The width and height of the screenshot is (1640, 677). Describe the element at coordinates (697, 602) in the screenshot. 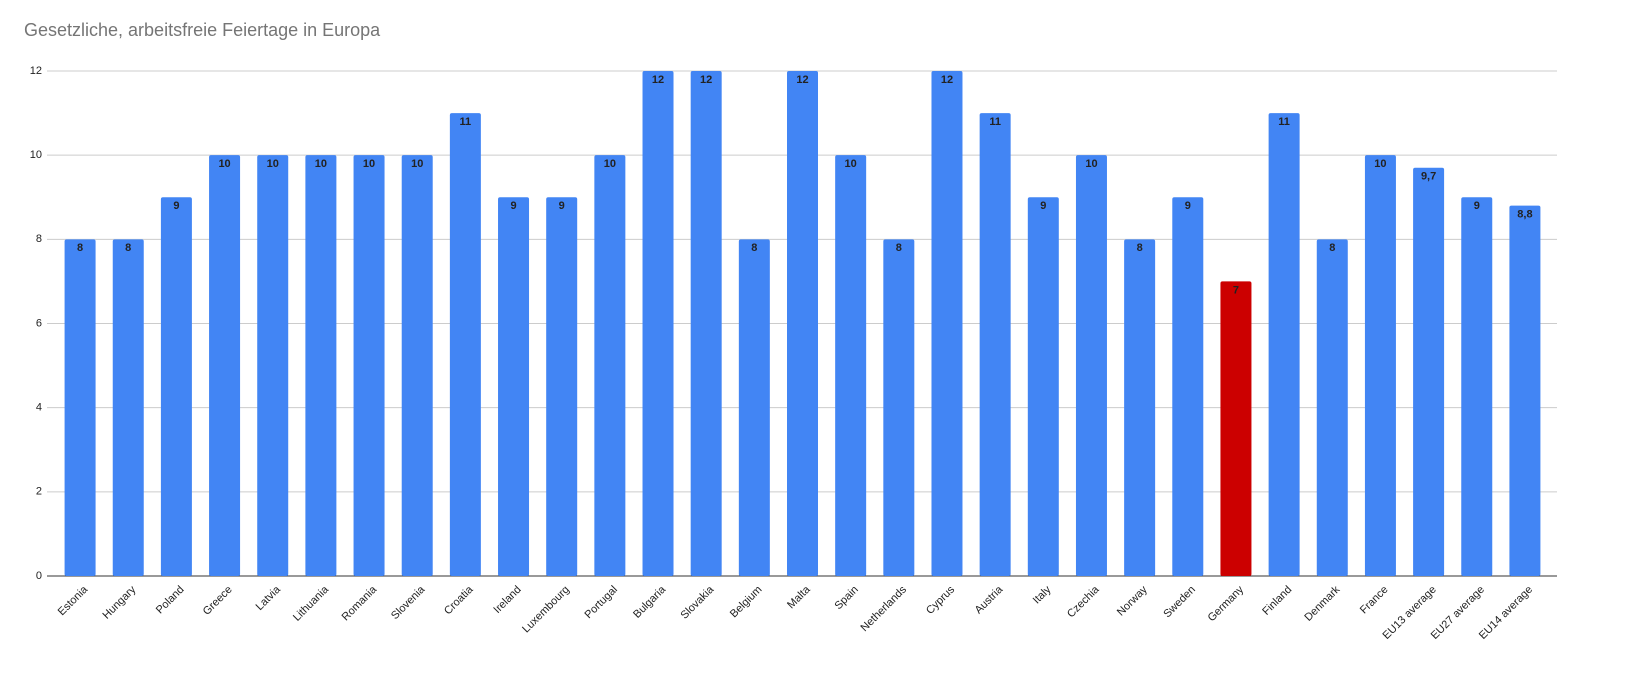

I see `x-tick-label: Slovakia` at that location.